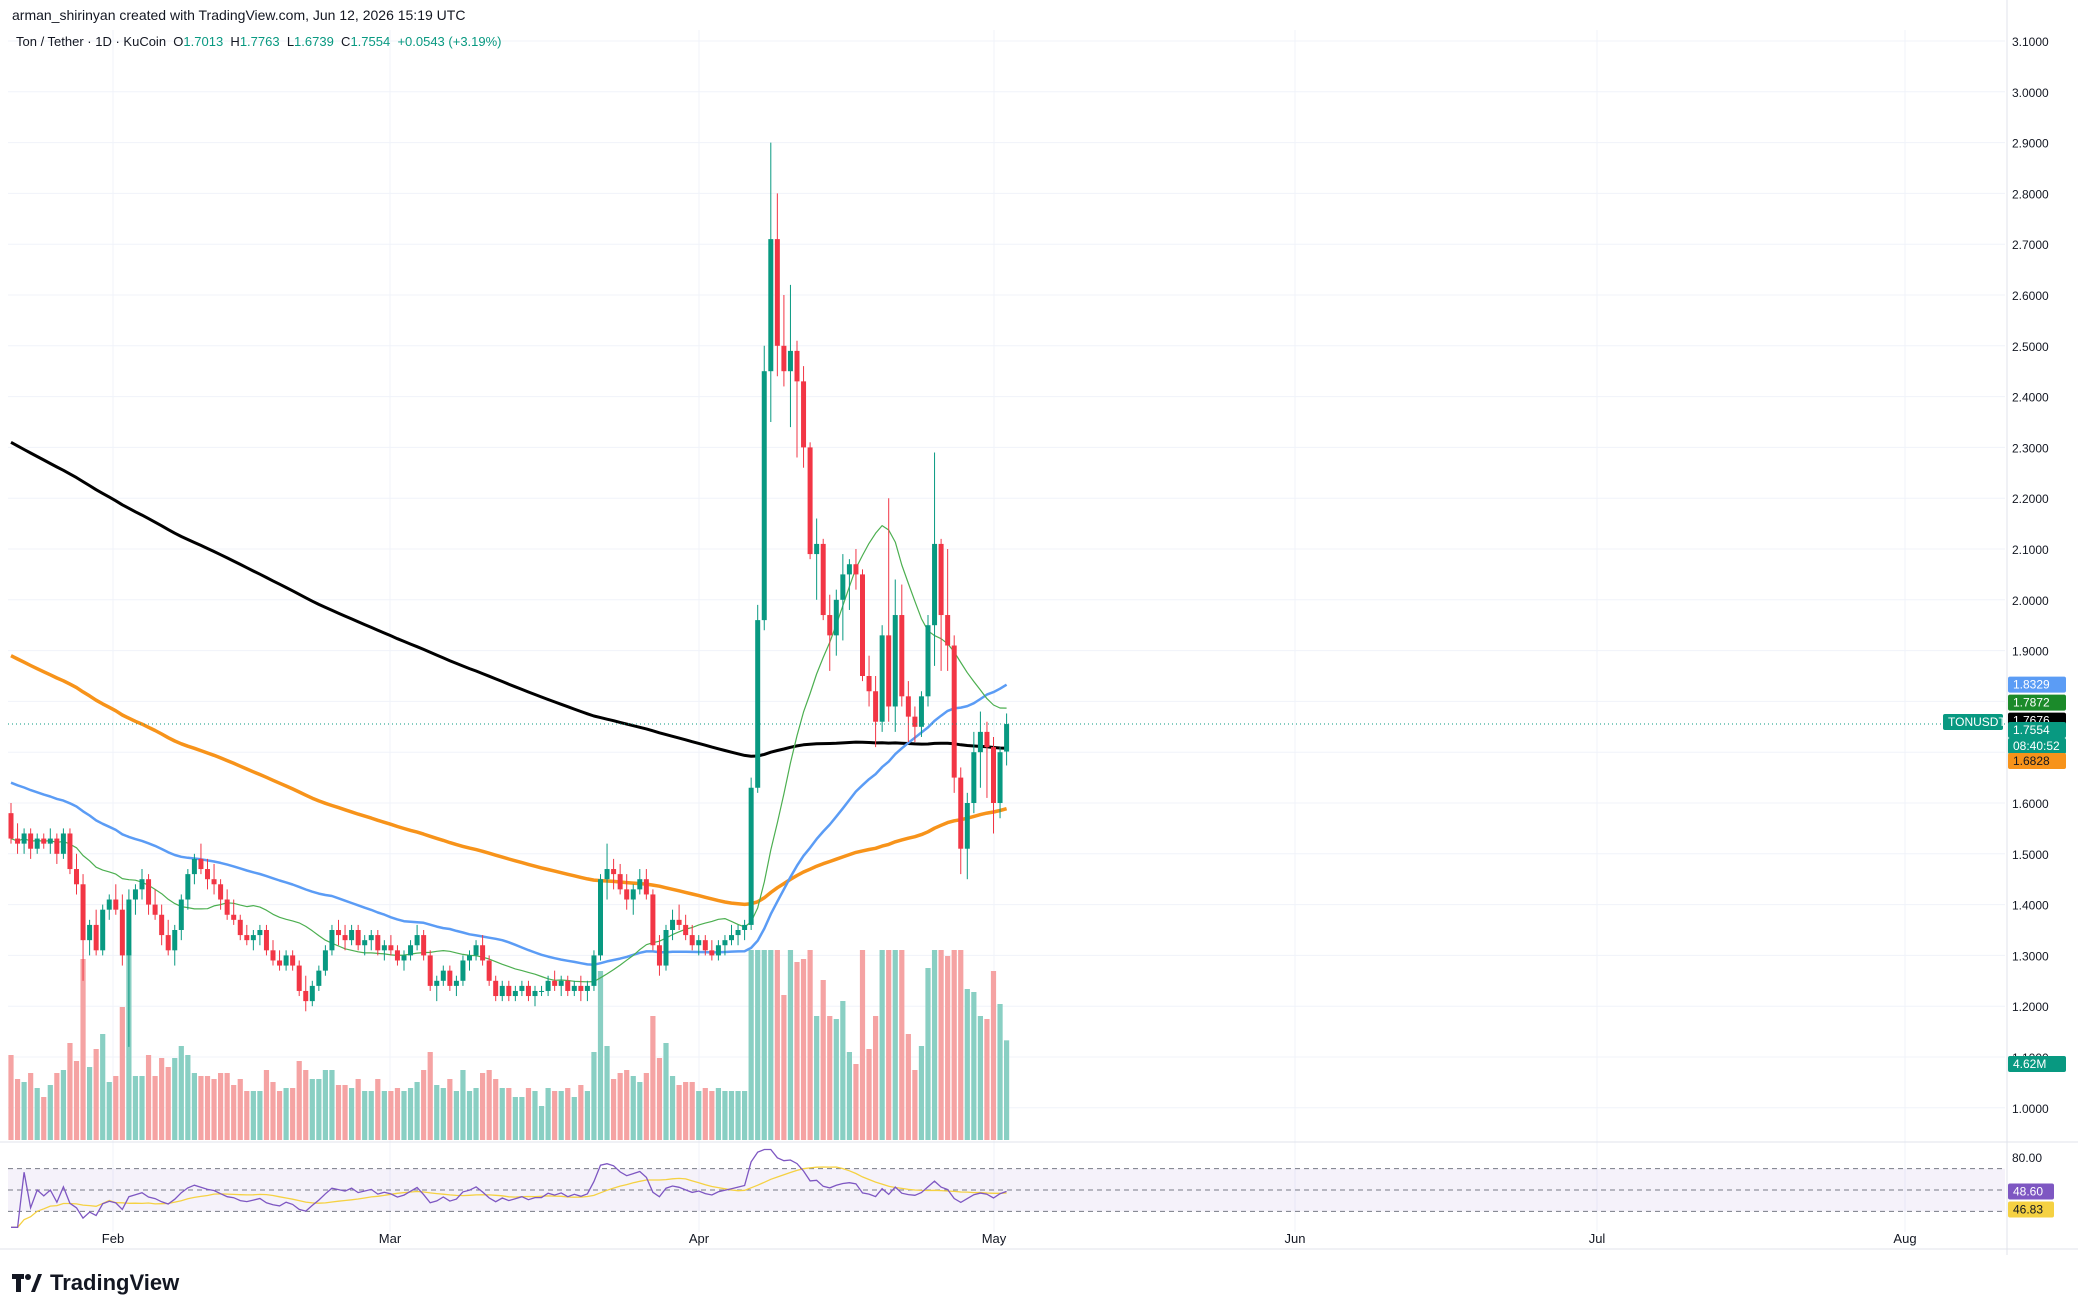  Describe the element at coordinates (2030, 601) in the screenshot. I see `price-tick-label: 2.0000` at that location.